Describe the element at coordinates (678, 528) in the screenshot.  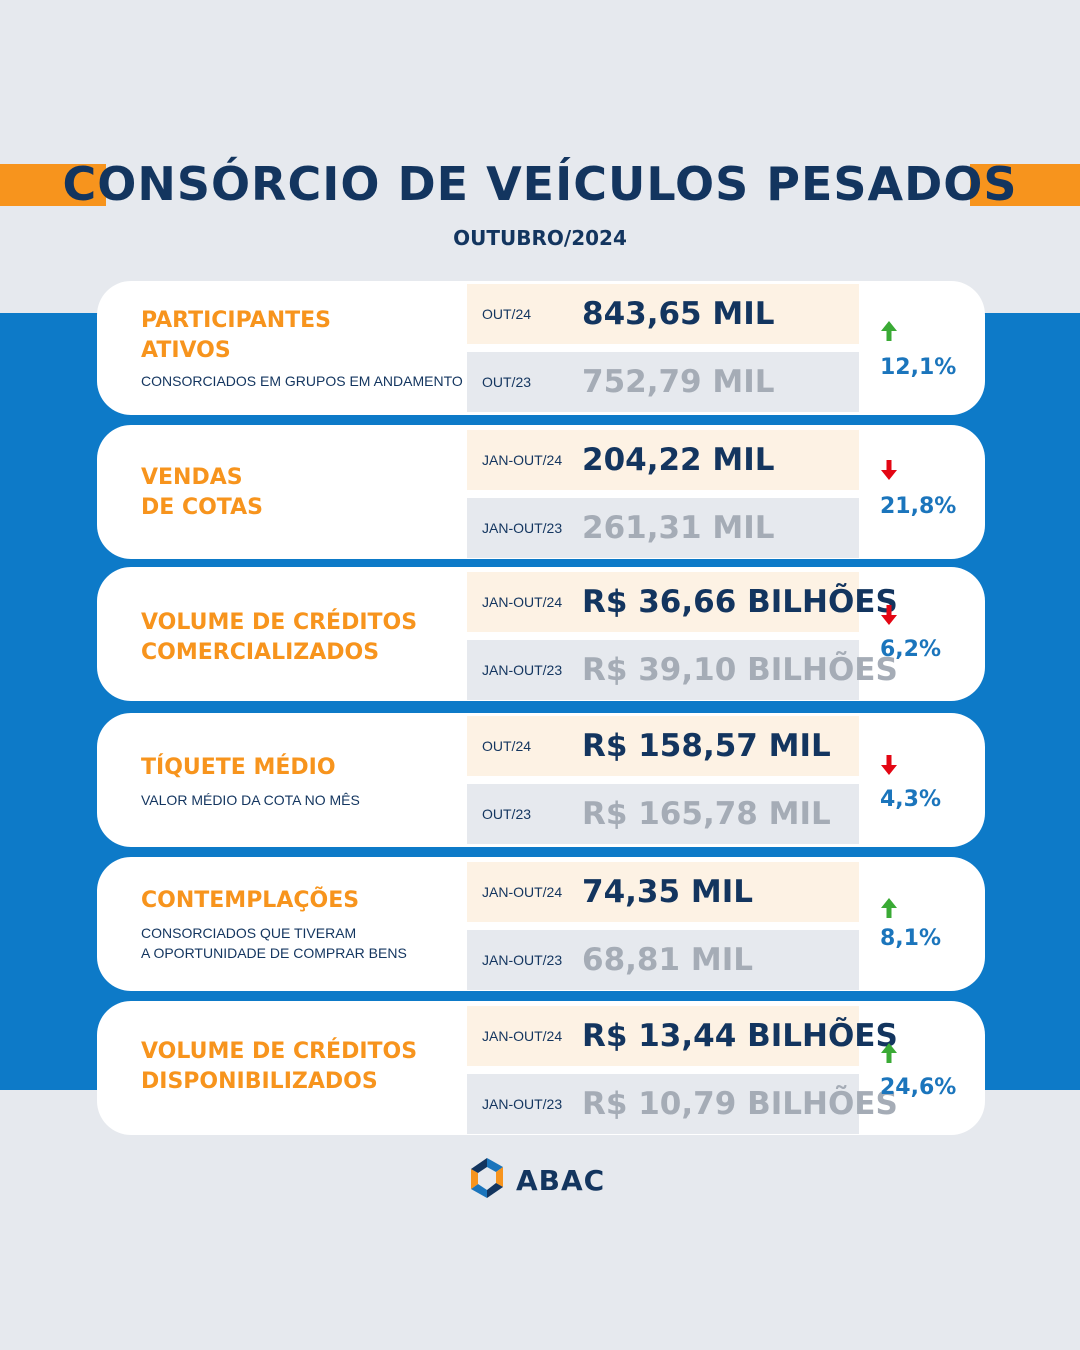
I see `previous-value: 261,31 MIL` at that location.